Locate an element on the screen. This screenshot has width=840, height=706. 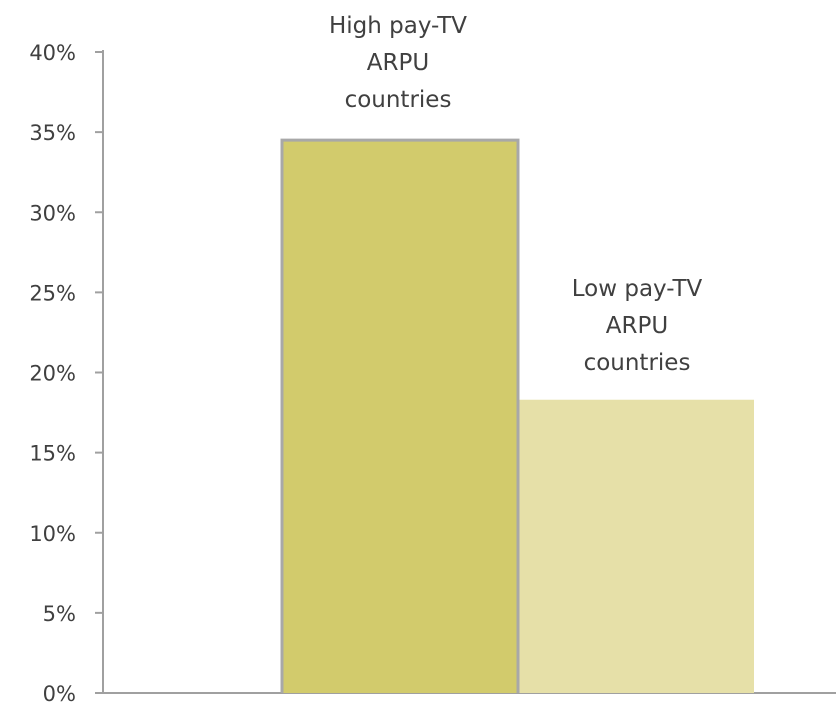
y-tick-label: 0% is located at coordinates (59, 694).